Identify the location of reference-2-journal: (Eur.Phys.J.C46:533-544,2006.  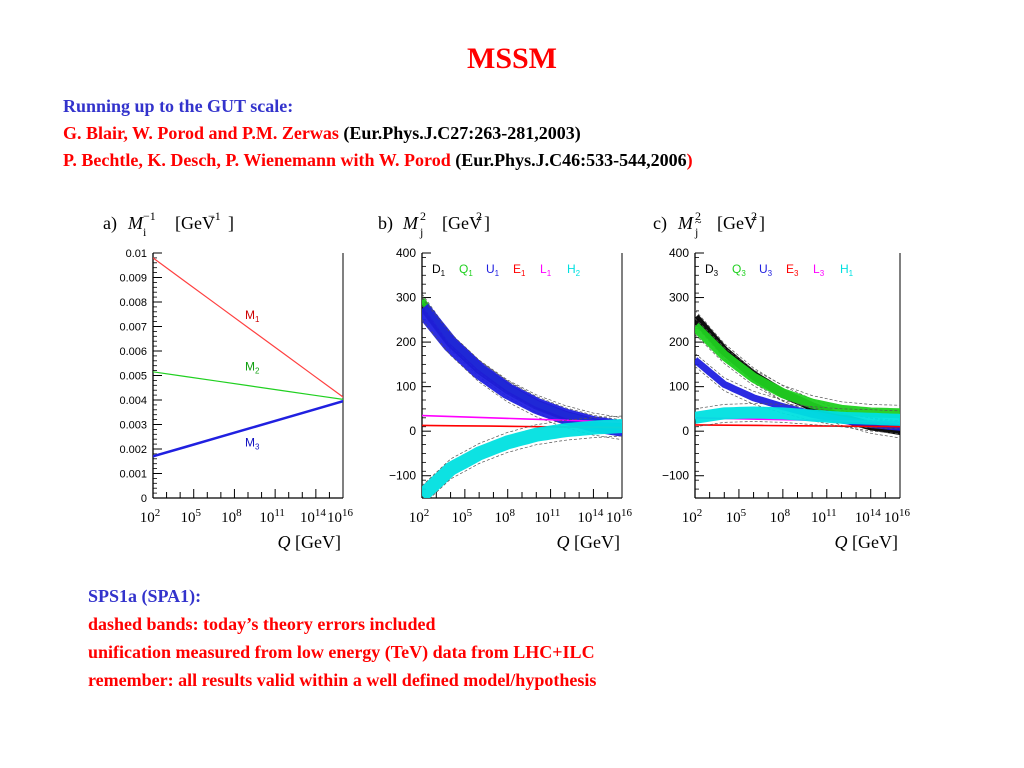
(571, 160).